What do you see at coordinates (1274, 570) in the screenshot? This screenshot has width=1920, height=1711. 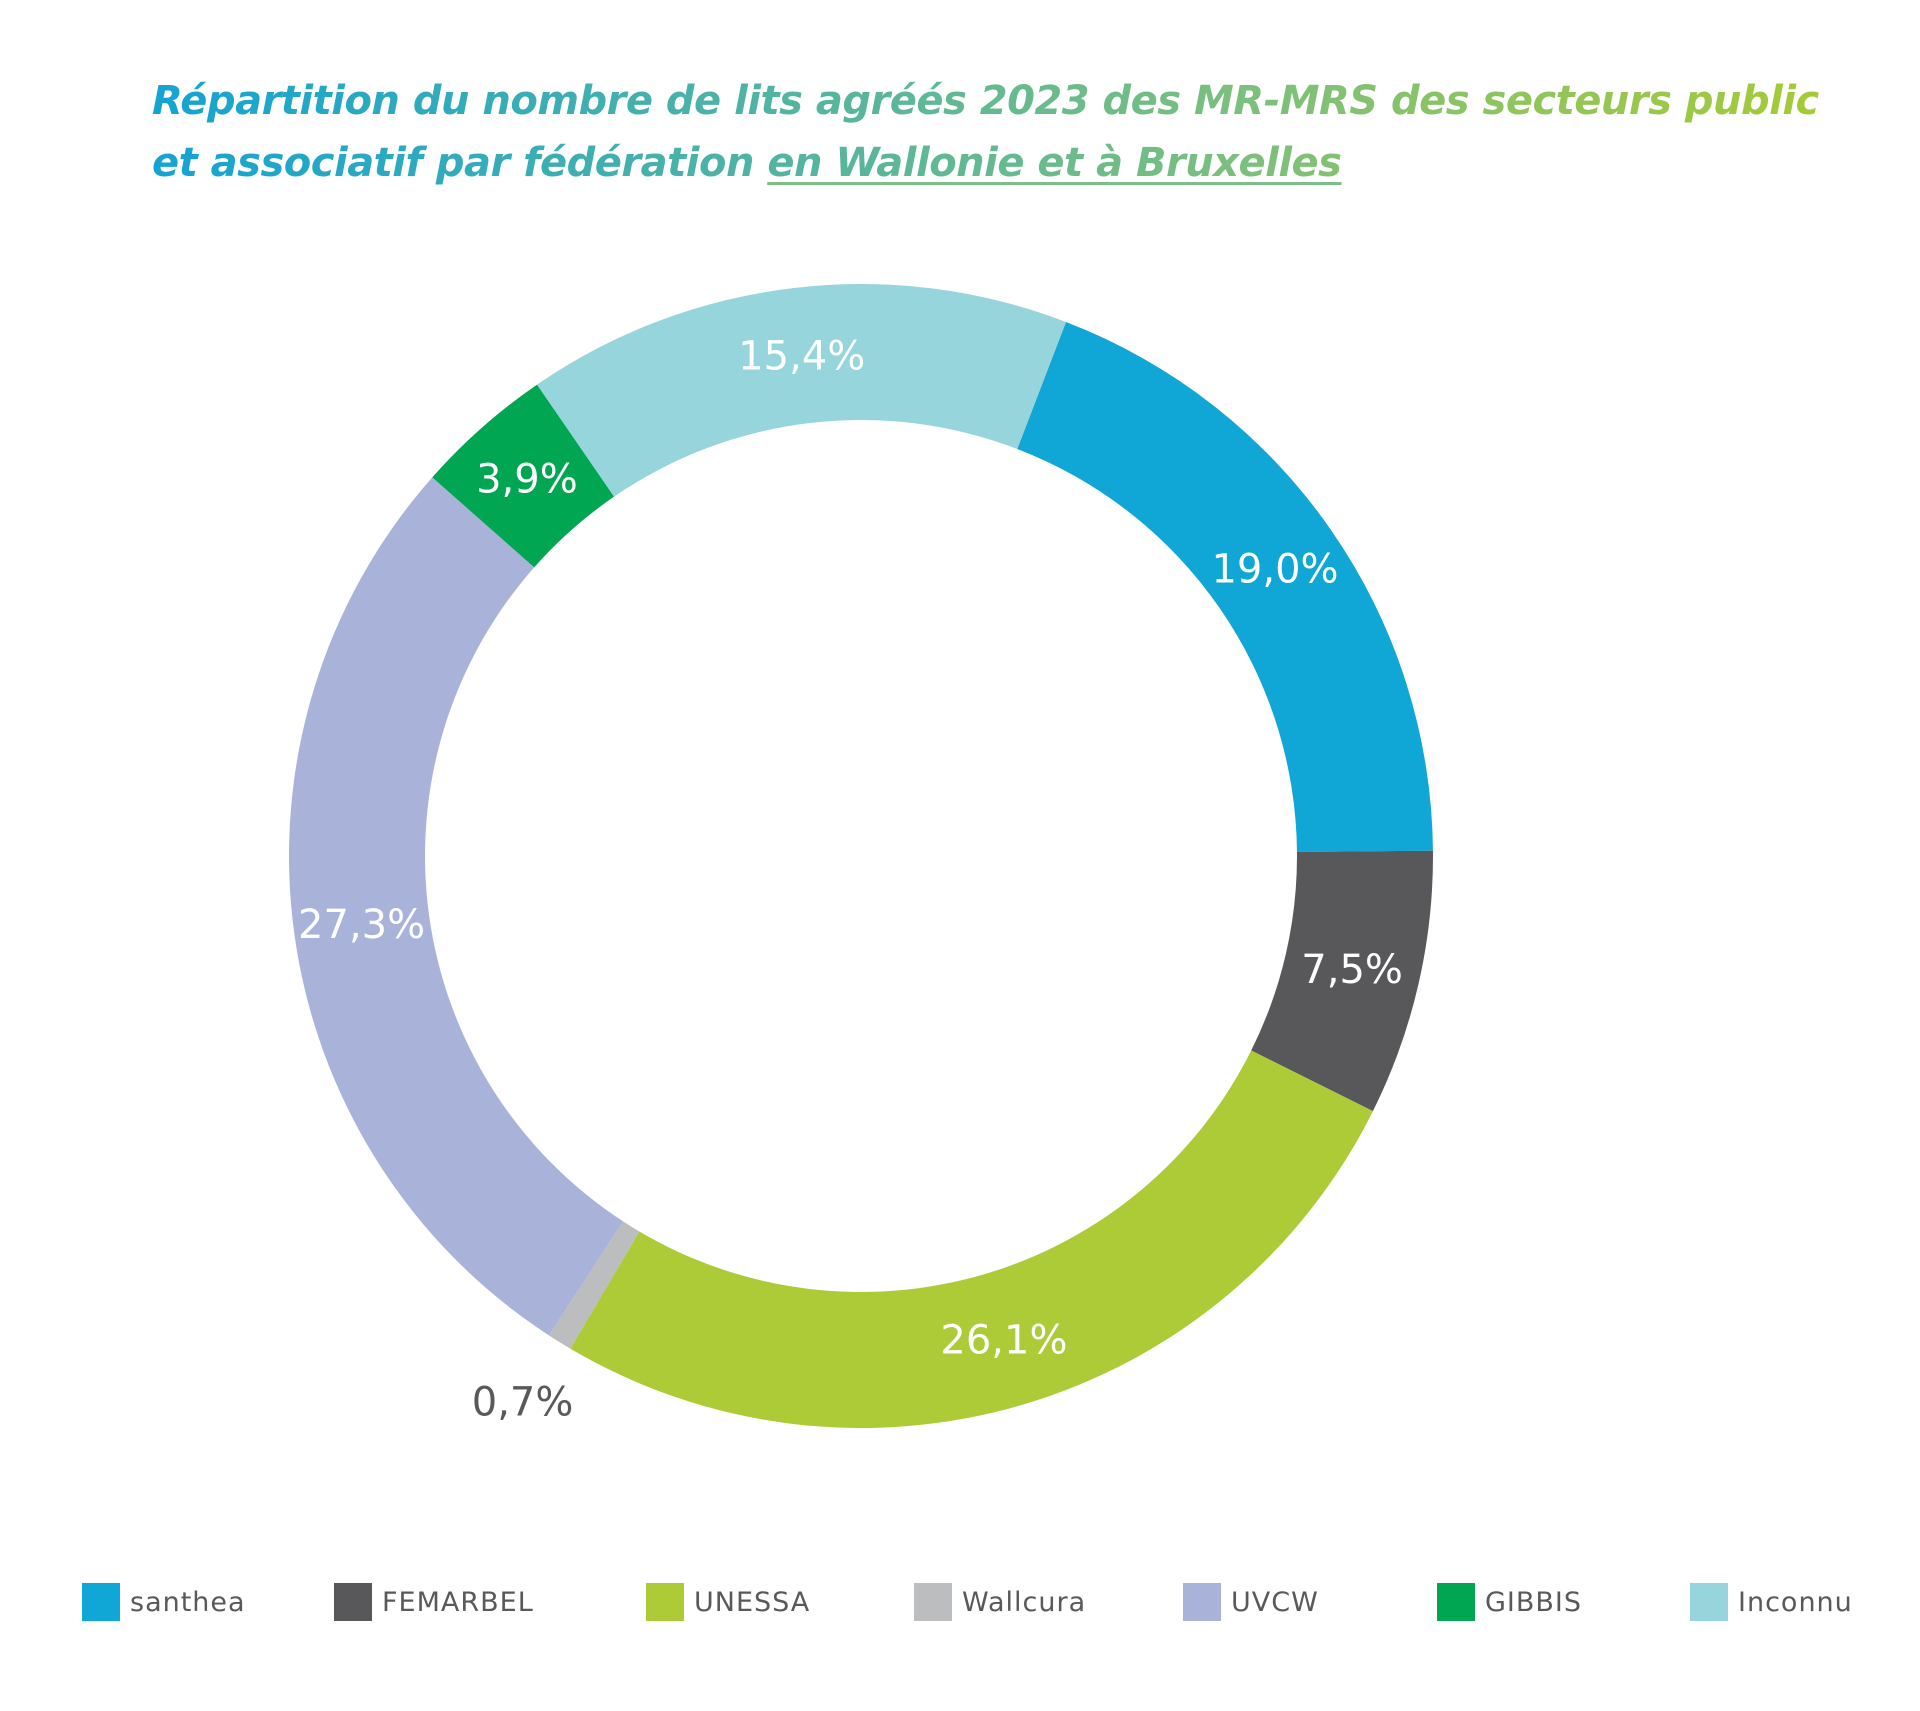 I see `data-label-santhea: 19,0%` at bounding box center [1274, 570].